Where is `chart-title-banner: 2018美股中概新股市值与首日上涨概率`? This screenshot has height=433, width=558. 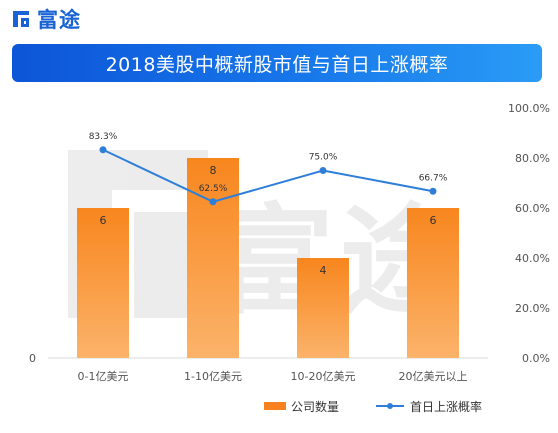
chart-title-banner: 2018美股中概新股市值与首日上涨概率 is located at coordinates (277, 63).